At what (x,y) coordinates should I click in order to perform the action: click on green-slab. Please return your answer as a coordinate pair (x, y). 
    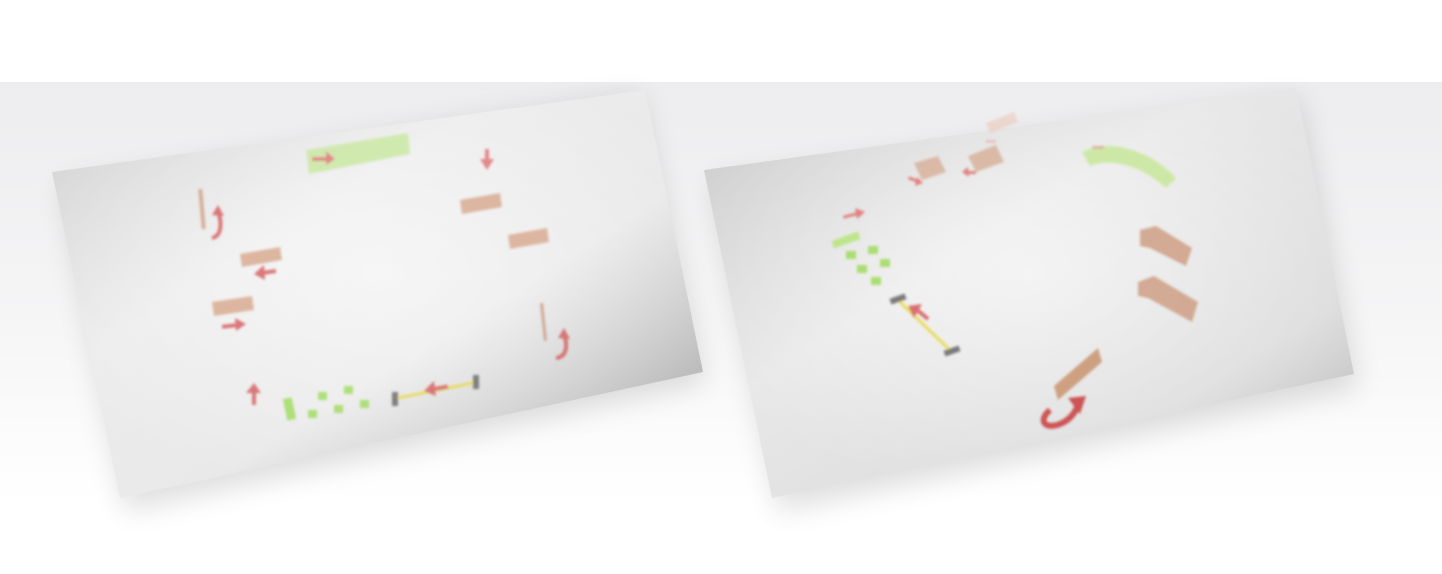
    Looking at the image, I should click on (358, 153).